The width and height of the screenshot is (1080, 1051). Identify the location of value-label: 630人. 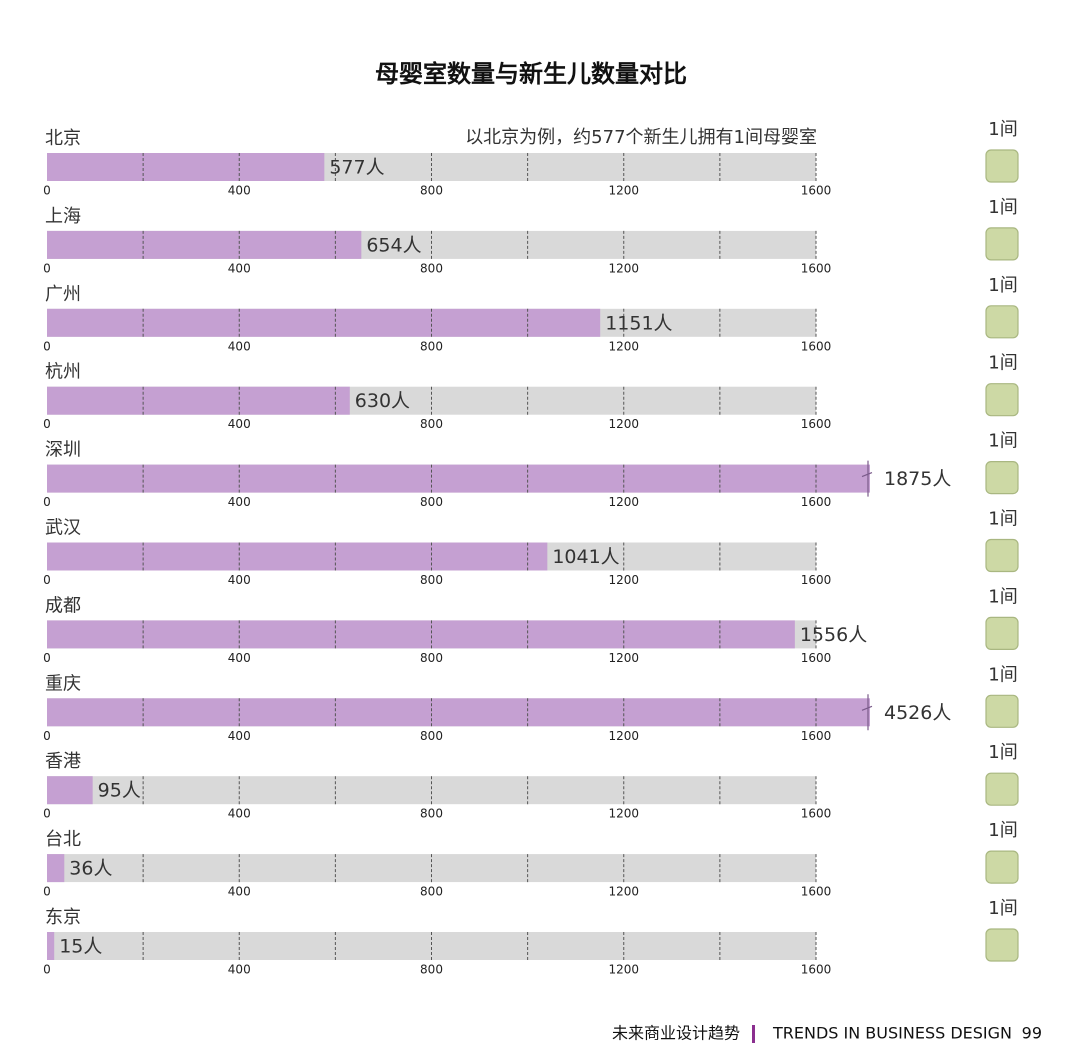
(382, 401).